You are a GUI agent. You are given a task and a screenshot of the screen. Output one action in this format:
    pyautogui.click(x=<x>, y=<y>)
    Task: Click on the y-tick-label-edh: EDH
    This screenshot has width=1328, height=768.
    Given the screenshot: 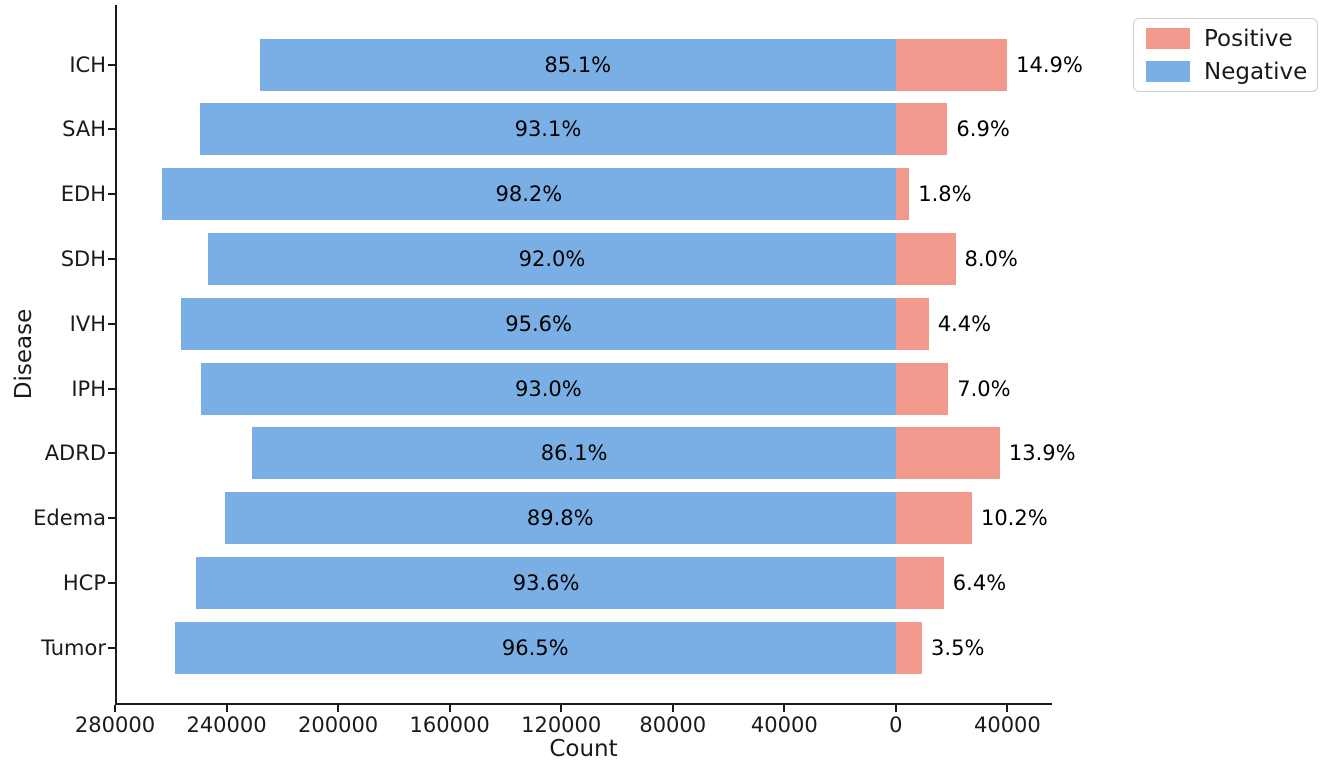 What is the action you would take?
    pyautogui.click(x=83, y=194)
    